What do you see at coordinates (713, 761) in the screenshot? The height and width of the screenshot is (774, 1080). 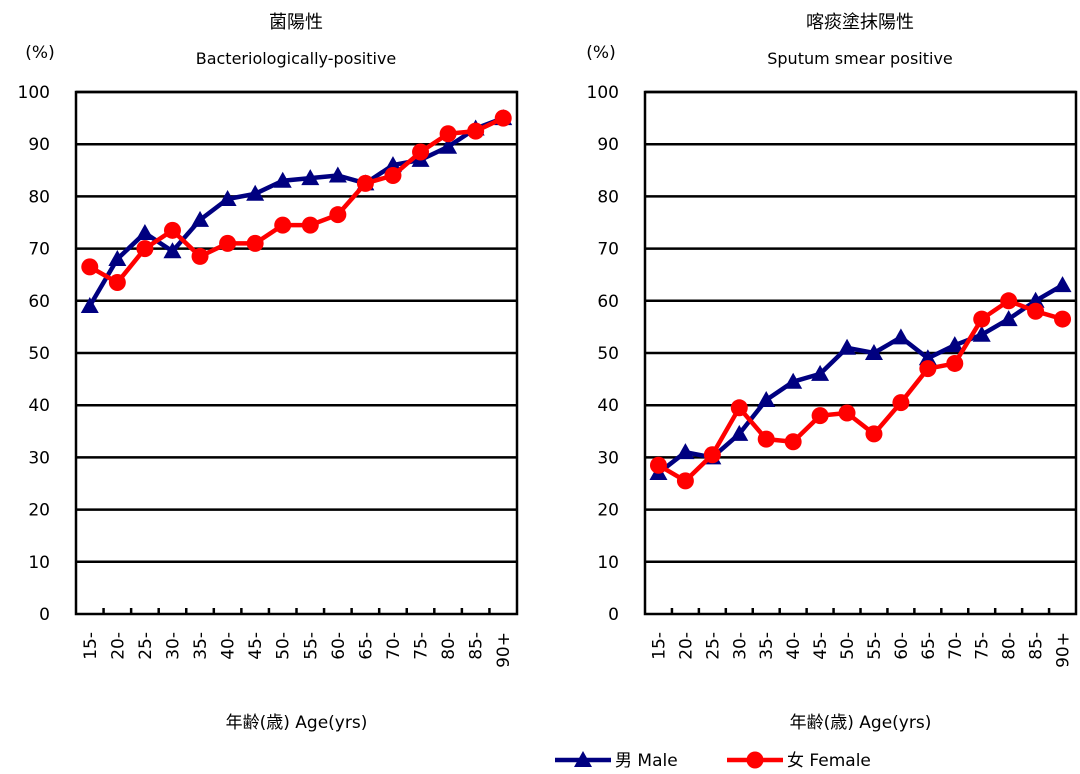 I see `legend: 男 Male 女 Female` at bounding box center [713, 761].